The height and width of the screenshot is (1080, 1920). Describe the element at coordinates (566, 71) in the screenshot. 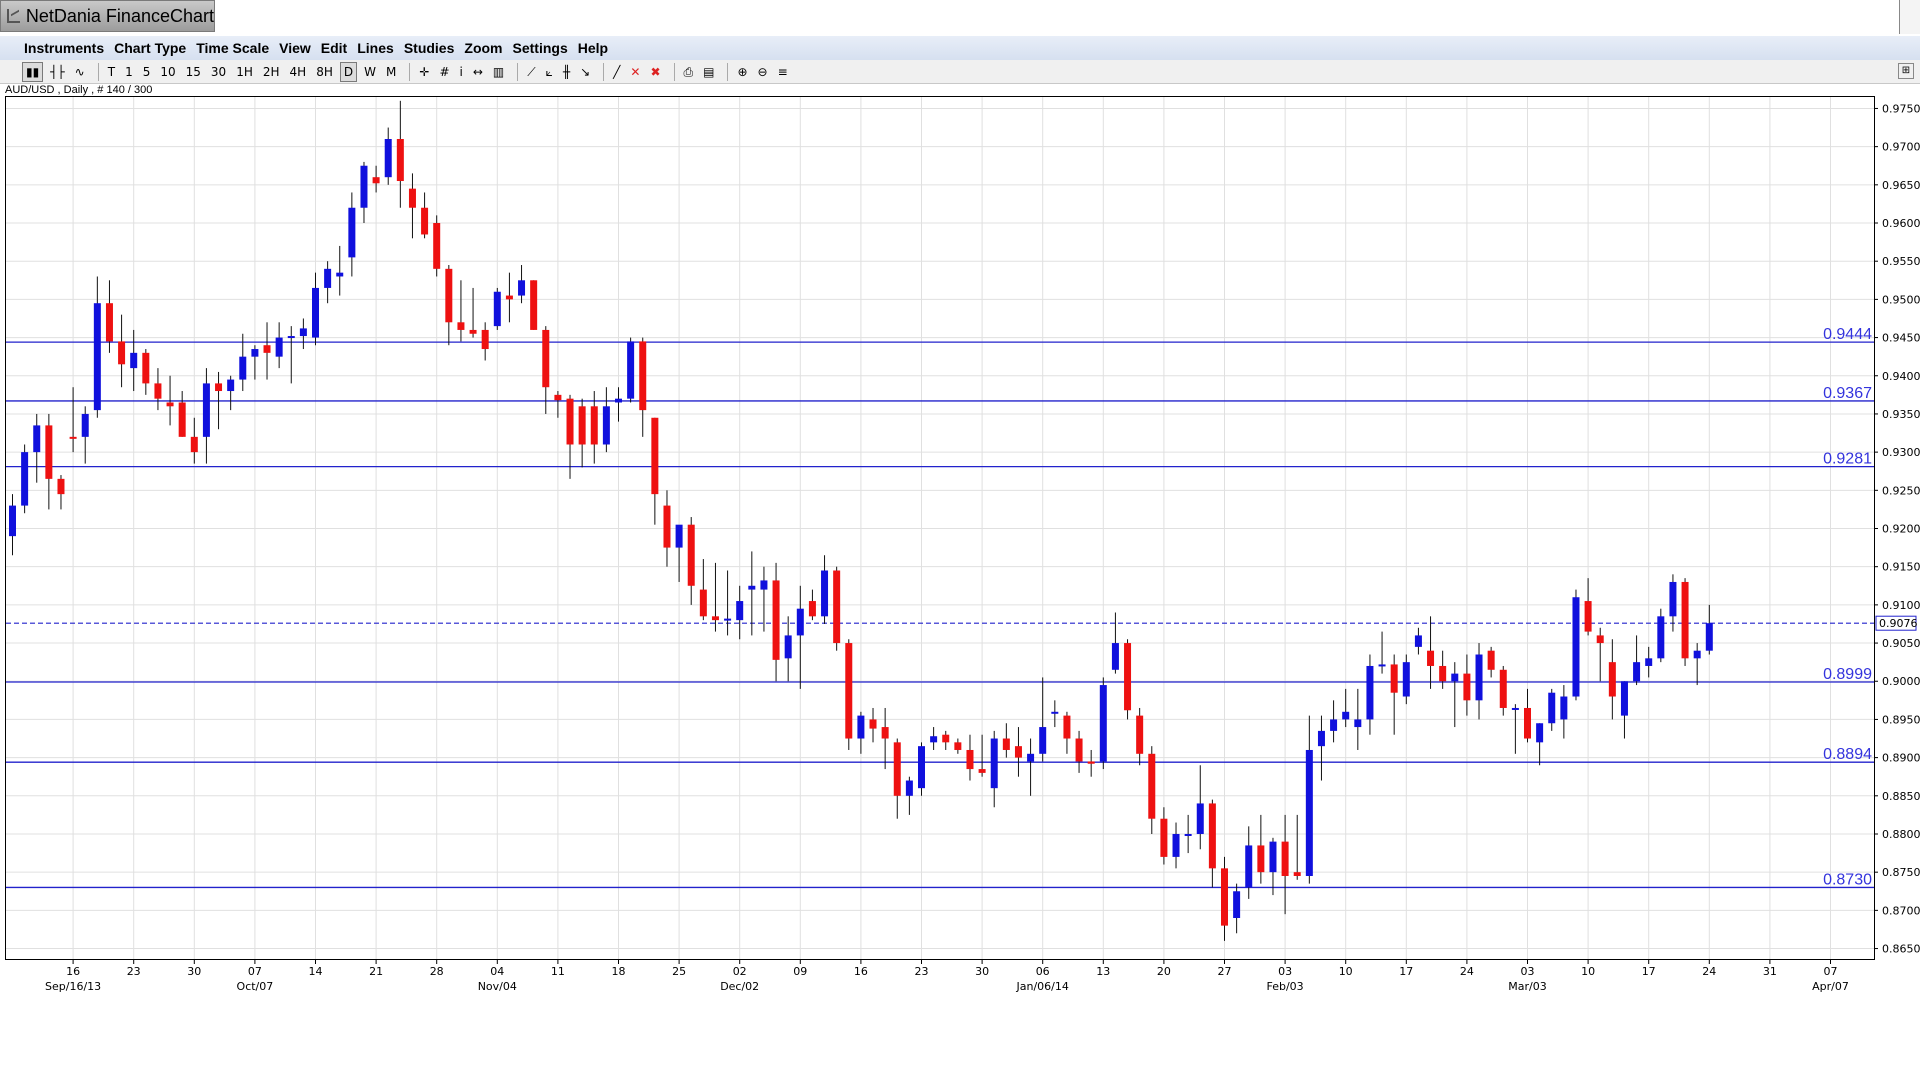

I see `fibonacci-icon: ╫` at that location.